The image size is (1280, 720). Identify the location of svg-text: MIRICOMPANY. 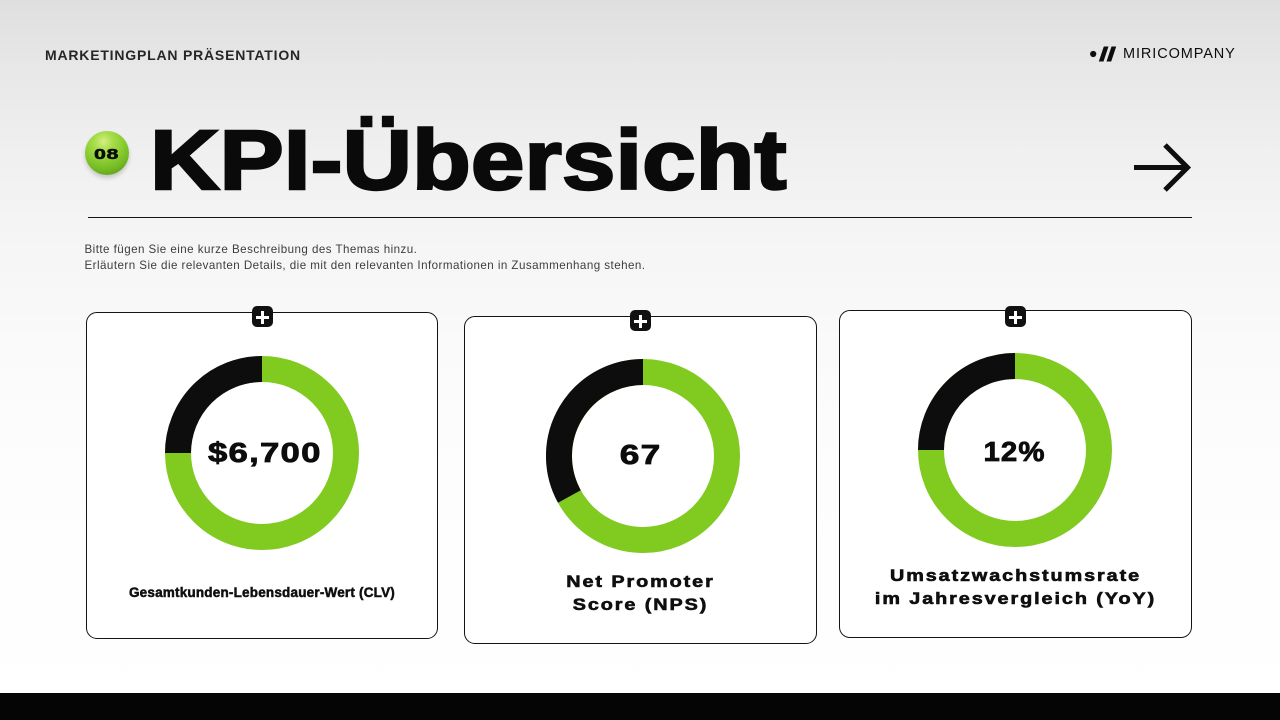
(1179, 54).